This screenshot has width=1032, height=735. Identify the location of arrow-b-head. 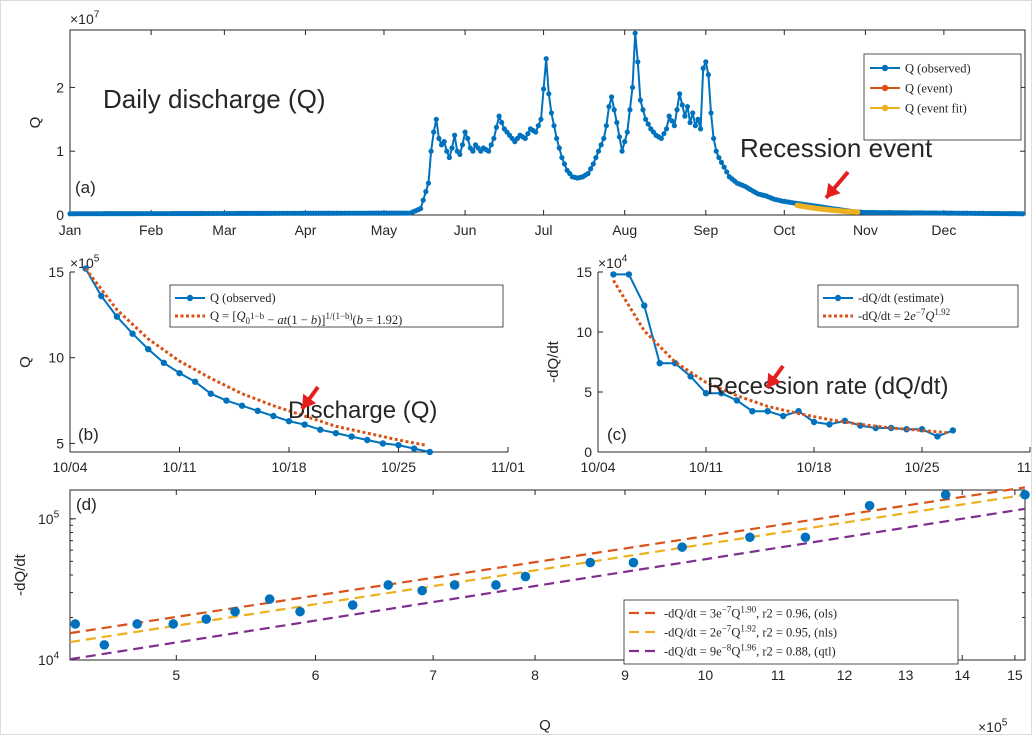
(309, 401).